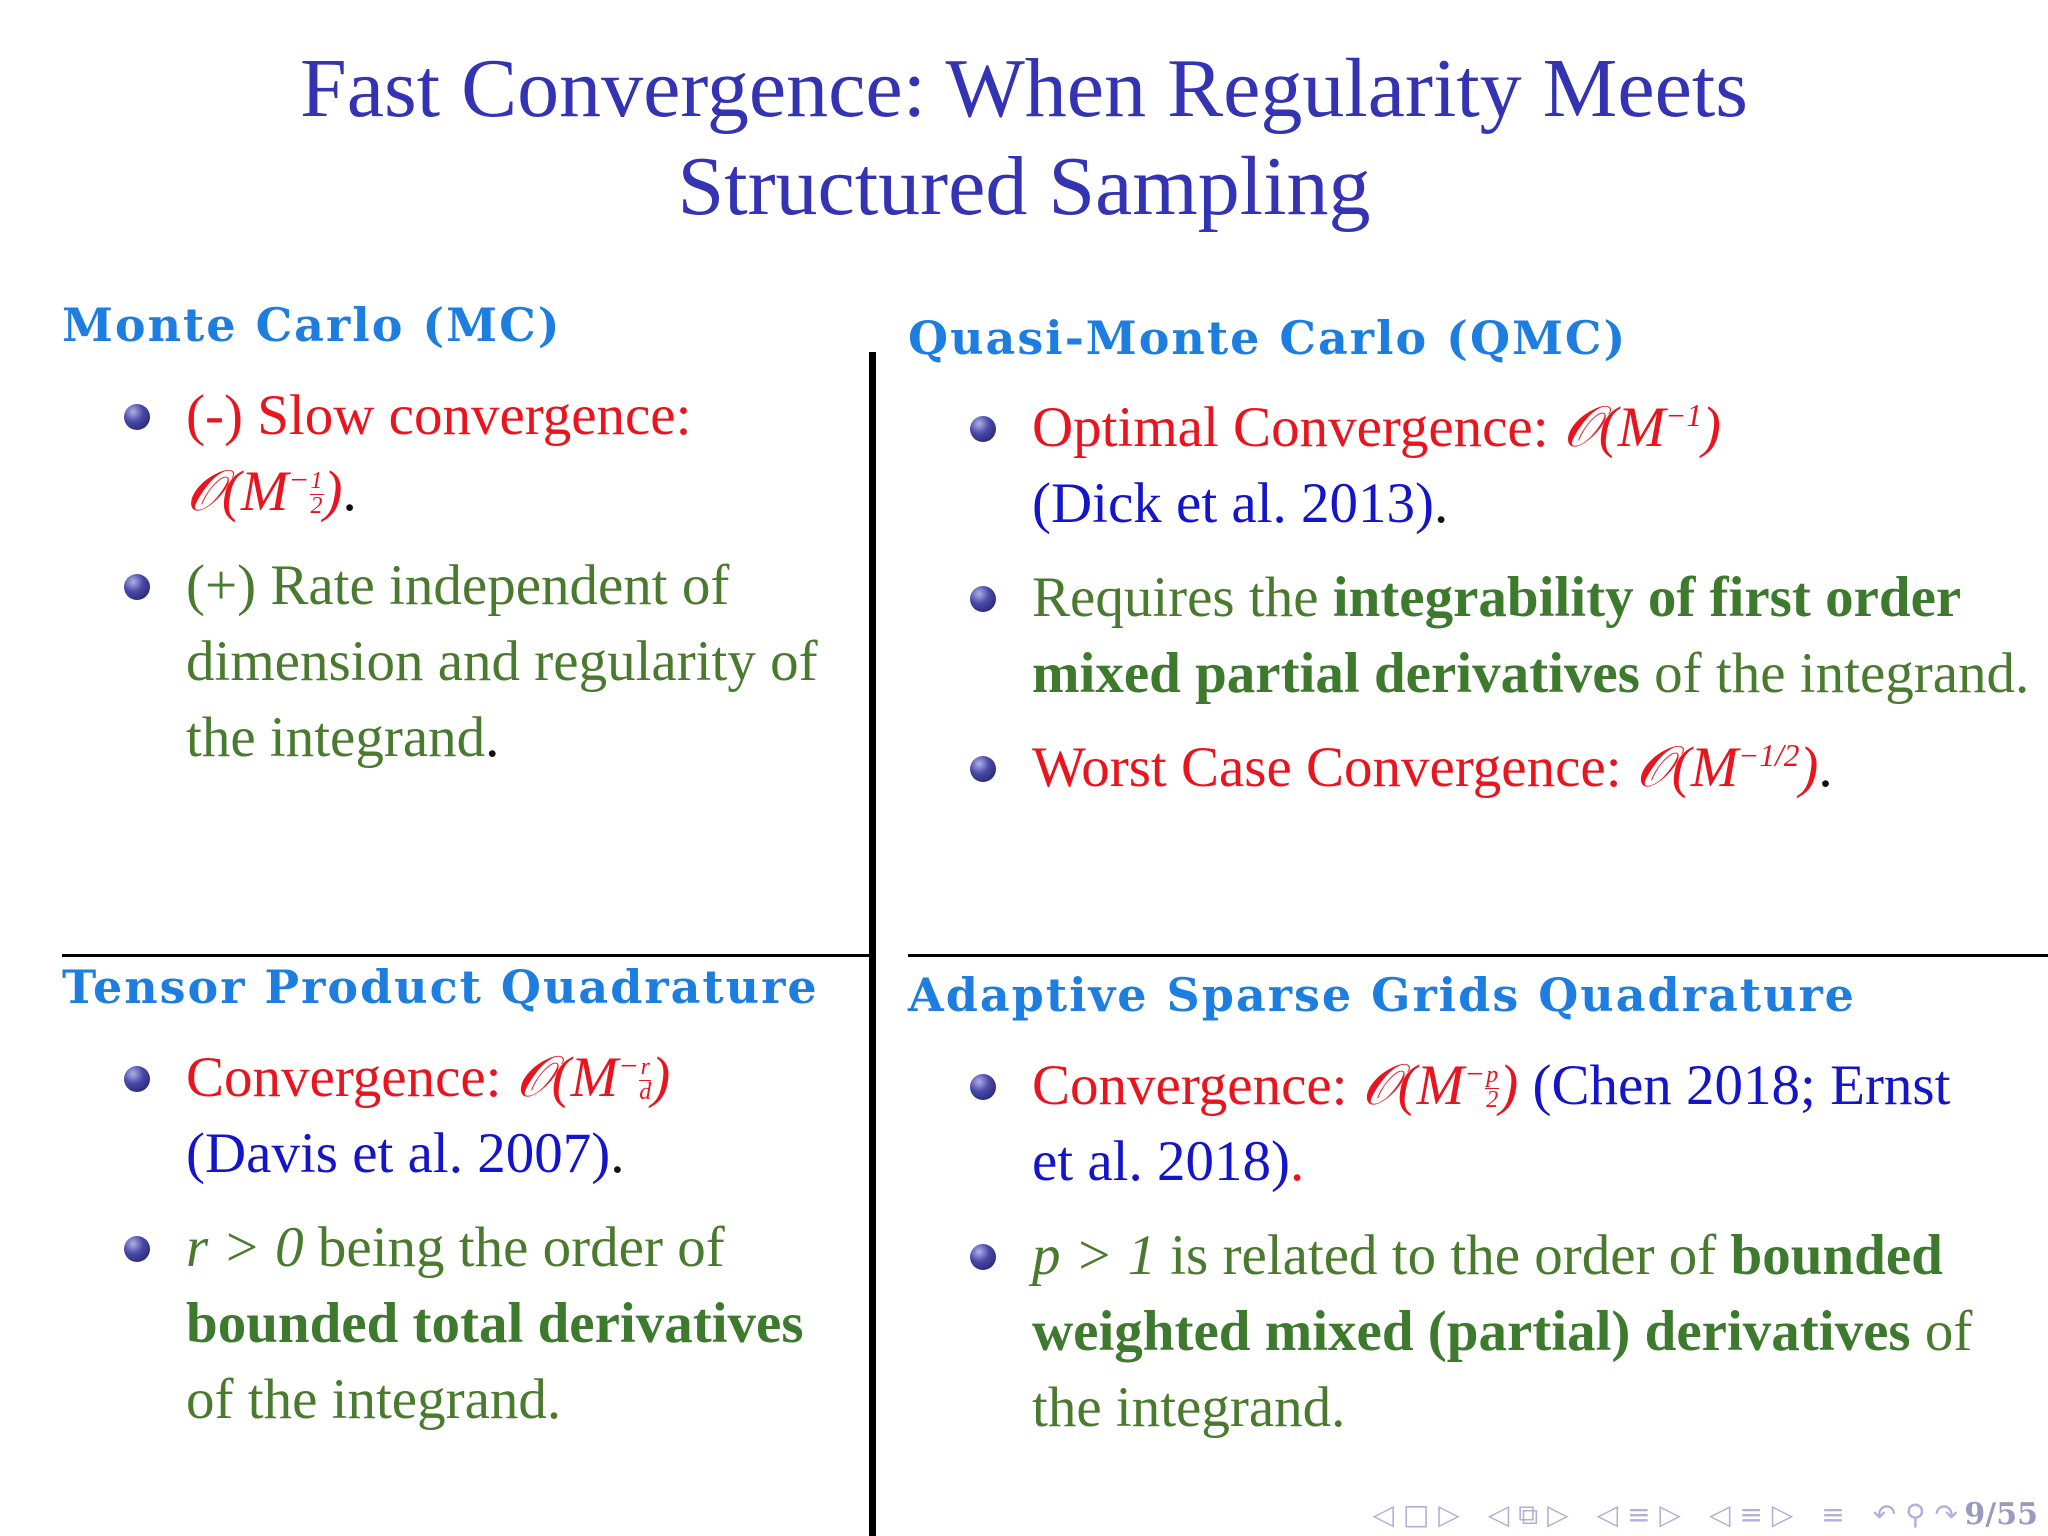 The image size is (2048, 1536). What do you see at coordinates (521, 1247) in the screenshot?
I see `tensor-order-text: being the order of` at bounding box center [521, 1247].